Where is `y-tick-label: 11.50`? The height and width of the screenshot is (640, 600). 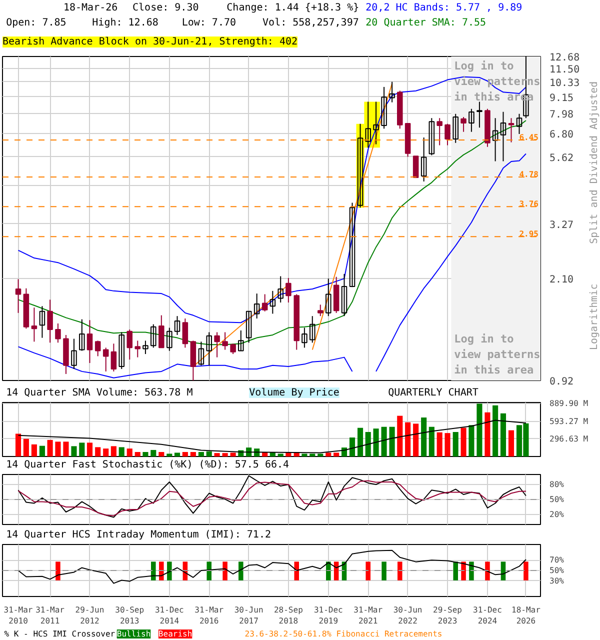
y-tick-label: 11.50 is located at coordinates (565, 70).